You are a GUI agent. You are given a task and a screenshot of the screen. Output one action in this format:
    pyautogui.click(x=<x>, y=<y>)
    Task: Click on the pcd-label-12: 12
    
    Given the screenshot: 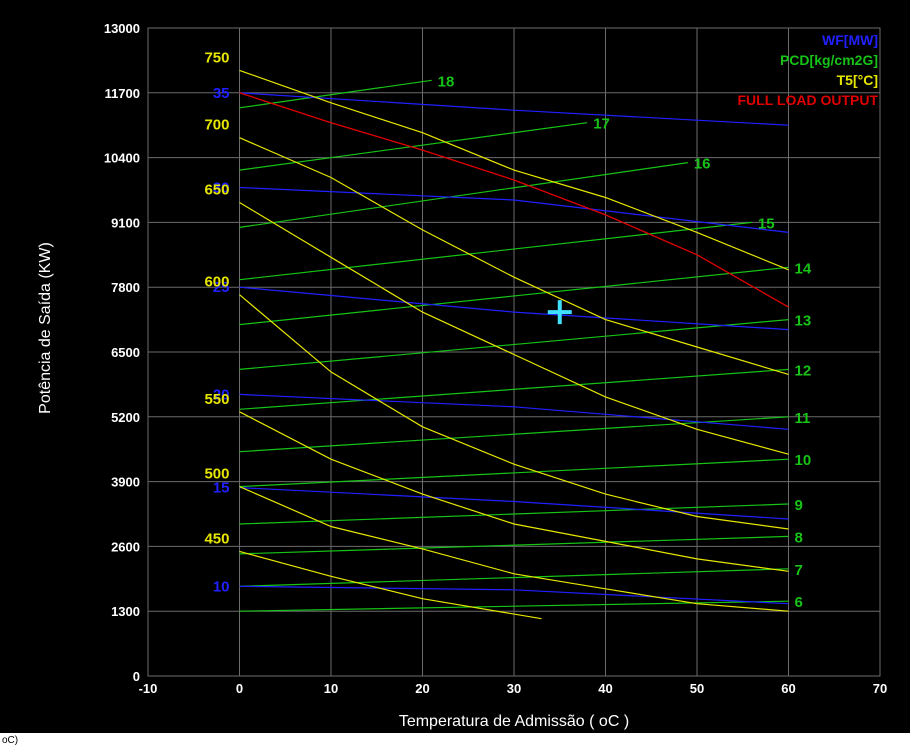 What is the action you would take?
    pyautogui.click(x=803, y=370)
    